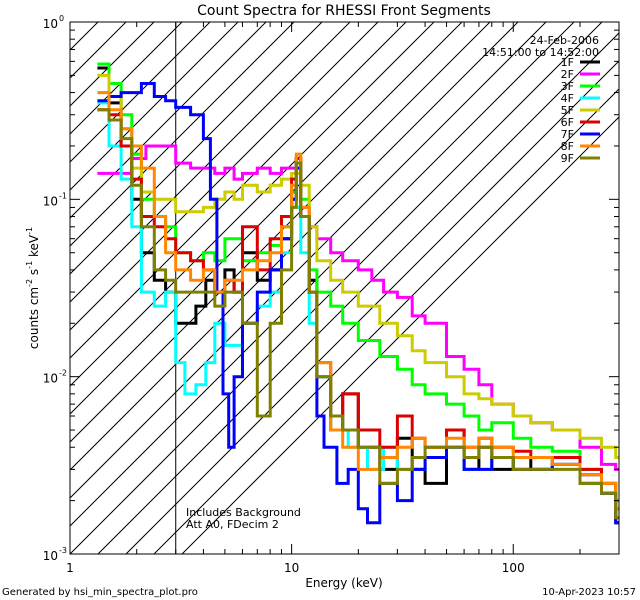 The width and height of the screenshot is (640, 600). I want to click on legend-label-5F: 5F, so click(567, 110).